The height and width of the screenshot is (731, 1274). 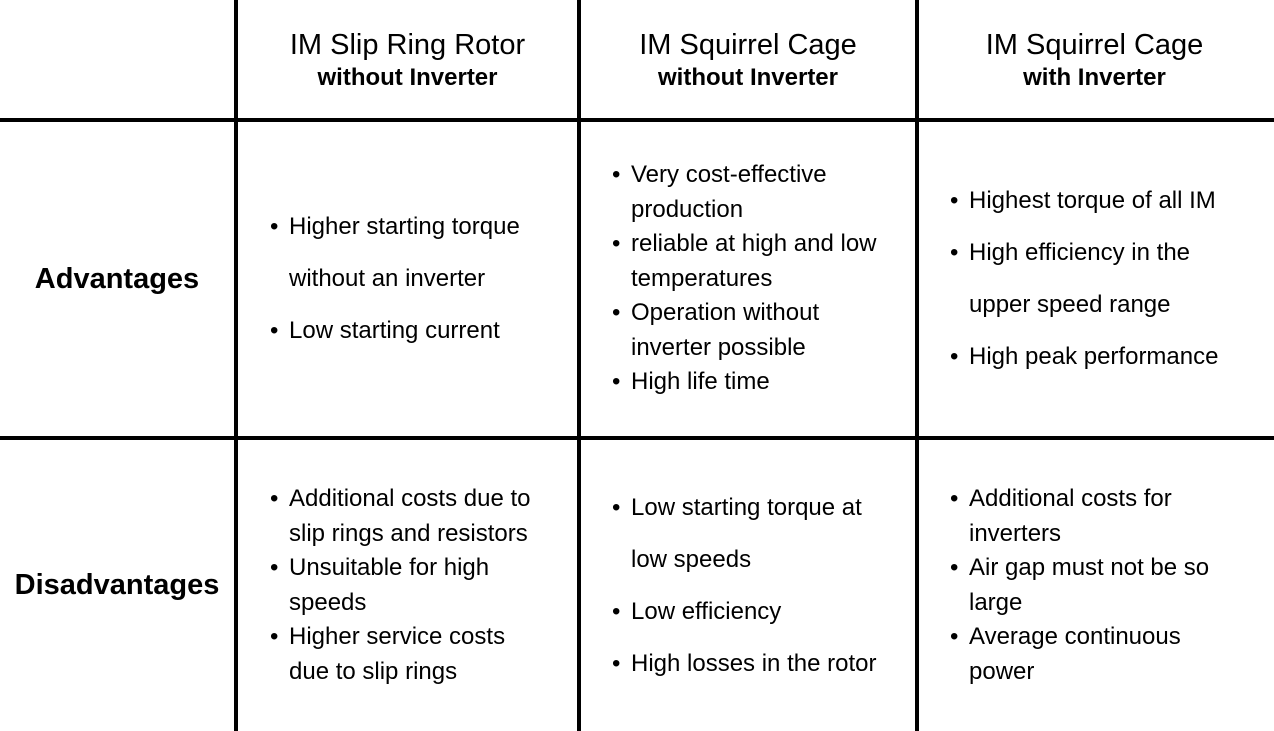 What do you see at coordinates (763, 382) in the screenshot?
I see `list-item: High life time` at bounding box center [763, 382].